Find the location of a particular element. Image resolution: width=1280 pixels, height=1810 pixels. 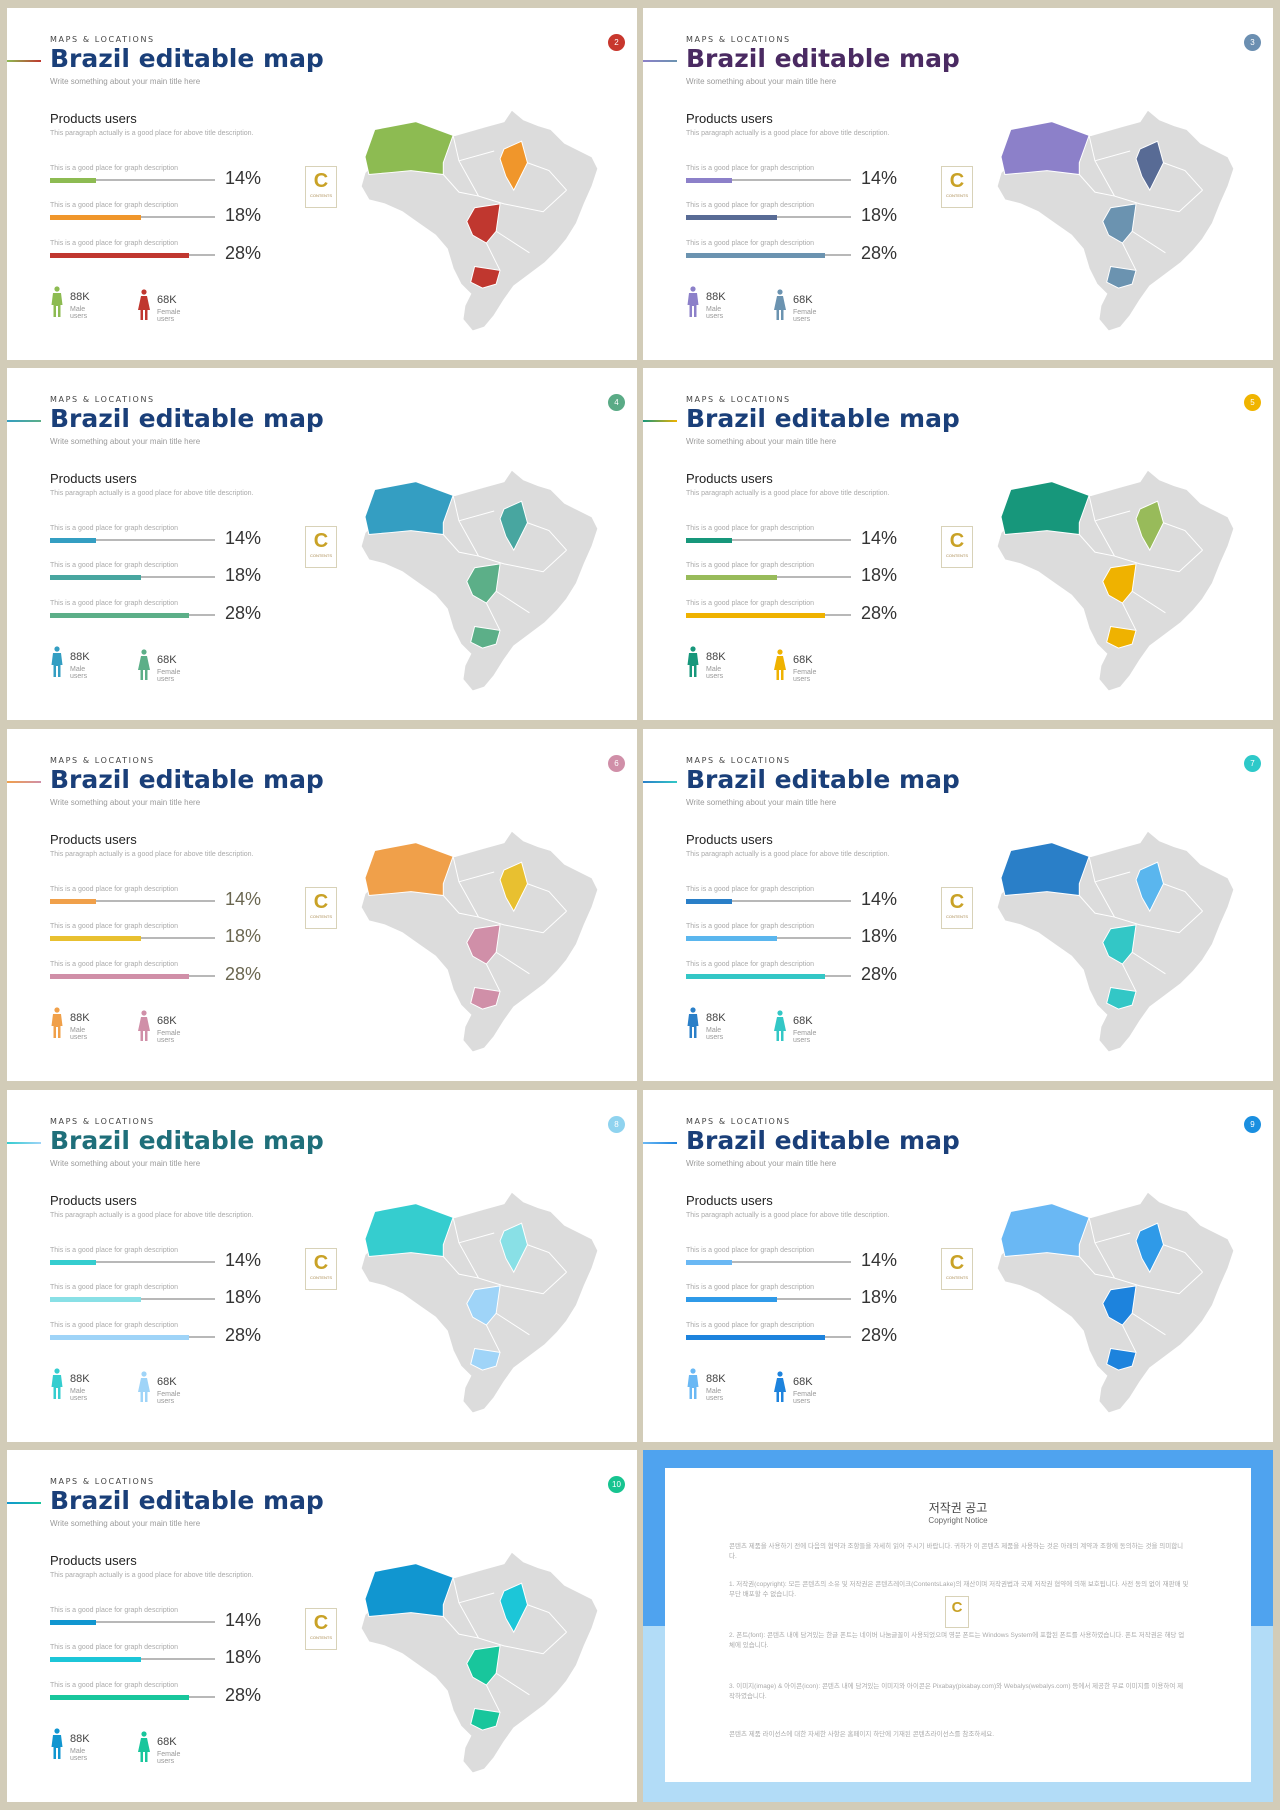

copyright-title: 저작권 공고 is located at coordinates (958, 1508).